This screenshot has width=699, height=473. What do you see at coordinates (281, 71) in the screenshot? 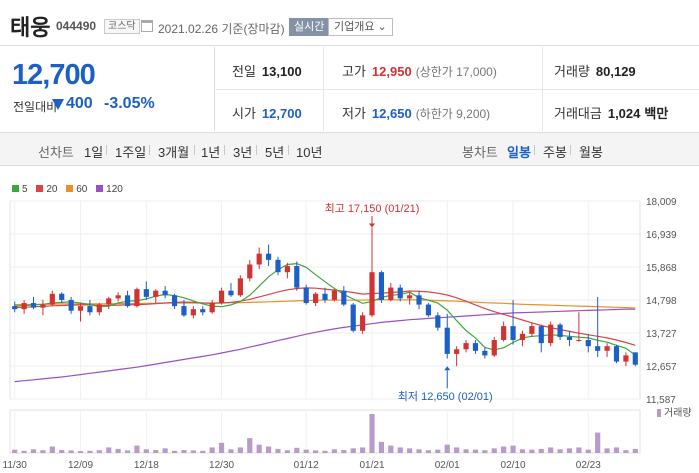
I see `stat-value: 13,100` at bounding box center [281, 71].